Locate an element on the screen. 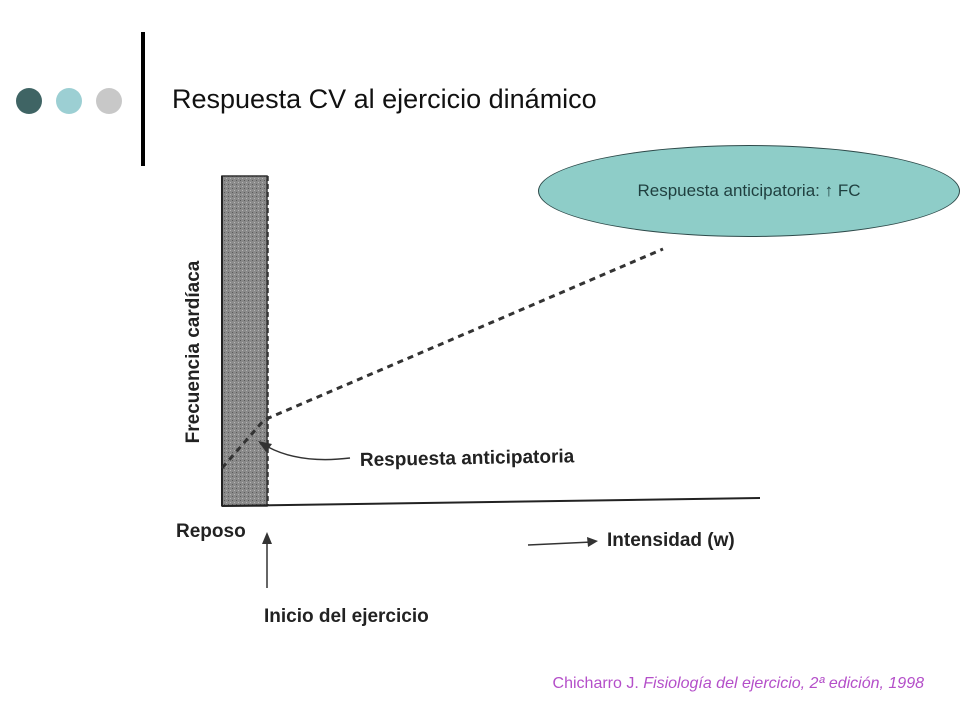  callout-text: Respuesta anticipatoria: ↑ FC is located at coordinates (749, 190).